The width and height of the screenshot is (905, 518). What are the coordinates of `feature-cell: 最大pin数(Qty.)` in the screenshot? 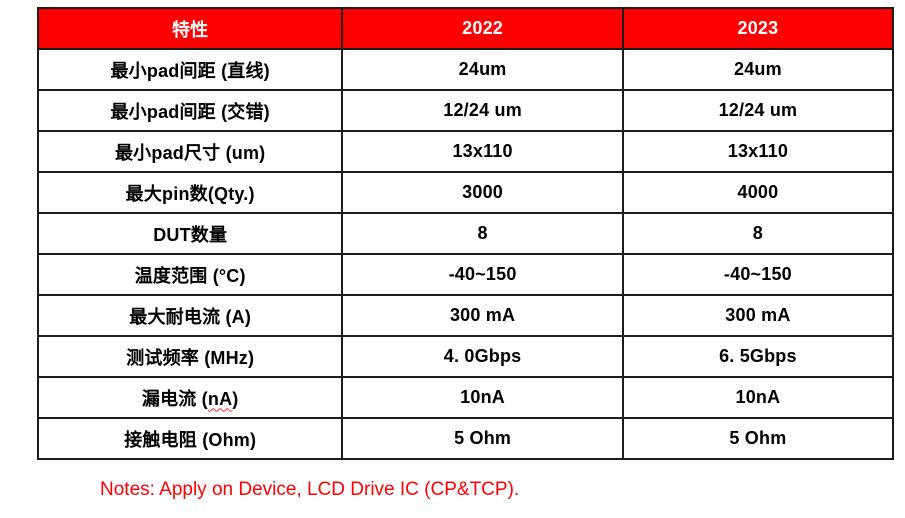 It's located at (190, 192).